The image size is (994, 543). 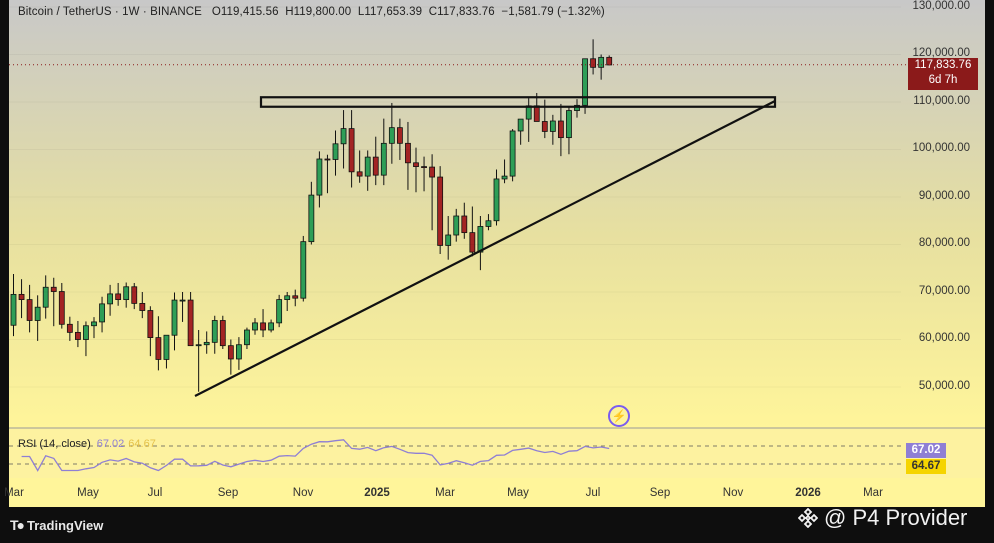 I want to click on tradingview-logo: T● TradingView, so click(x=56, y=525).